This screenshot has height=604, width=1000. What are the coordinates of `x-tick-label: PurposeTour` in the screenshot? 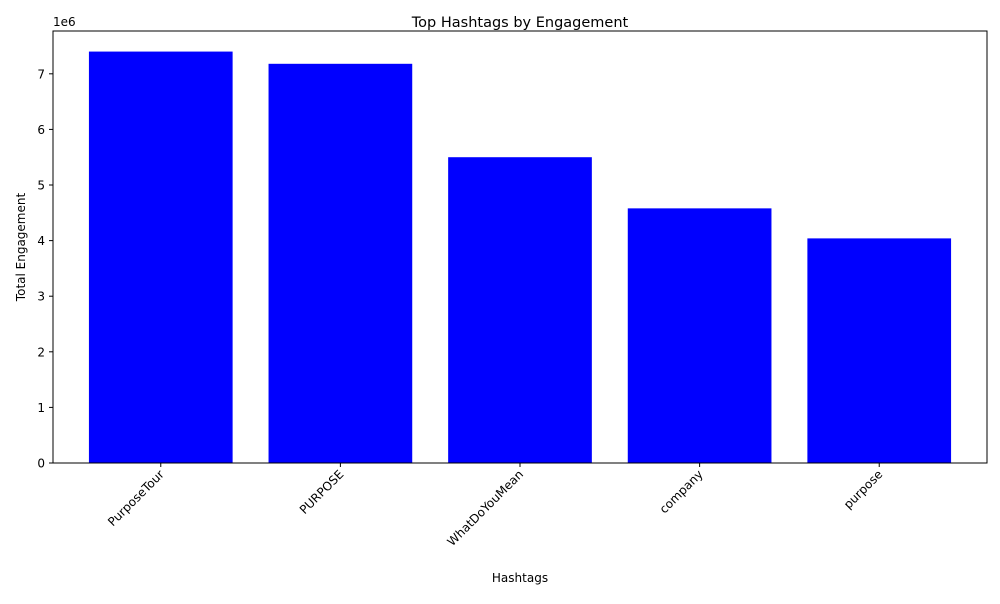 It's located at (136, 498).